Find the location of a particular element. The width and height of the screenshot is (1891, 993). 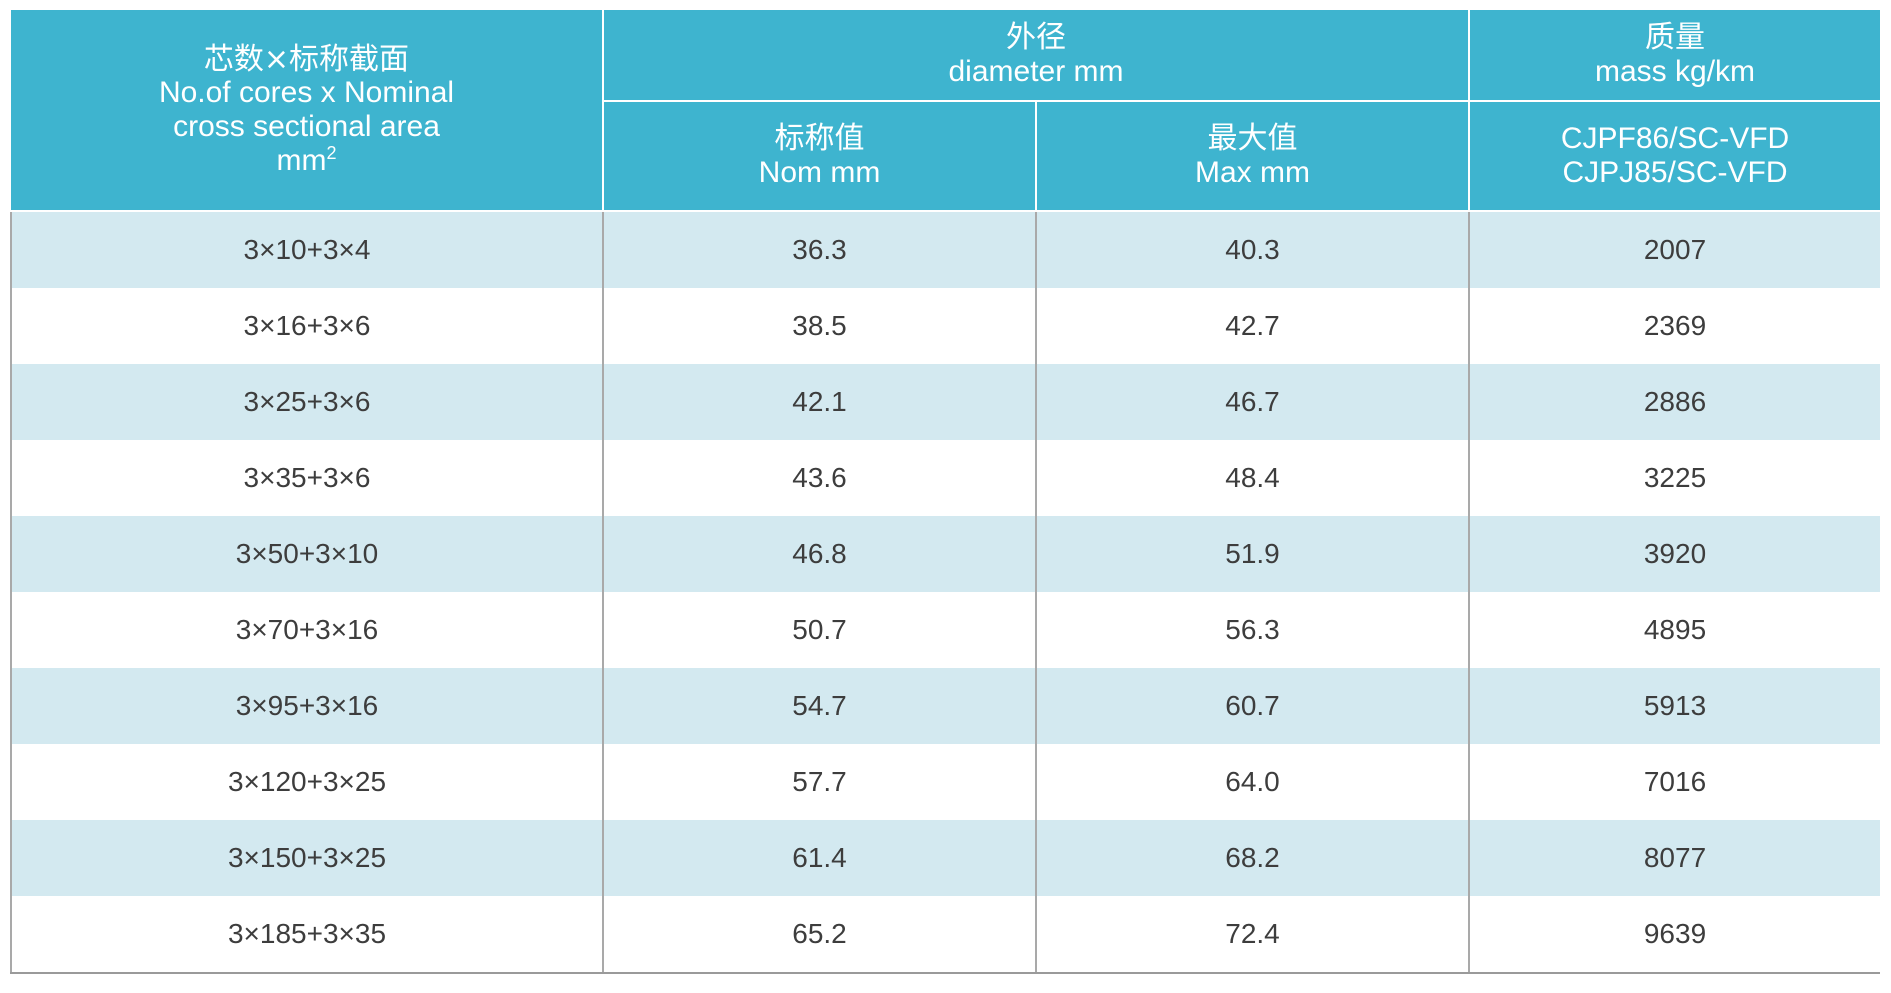

cell-nominal-diameter: 57.7 is located at coordinates (820, 782).